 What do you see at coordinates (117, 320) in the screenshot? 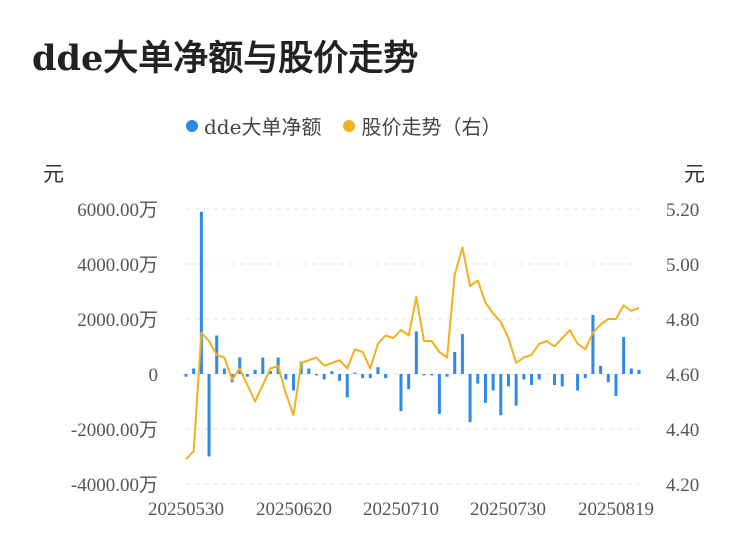
I see `y-left-tick-label: 2000.00万` at bounding box center [117, 320].